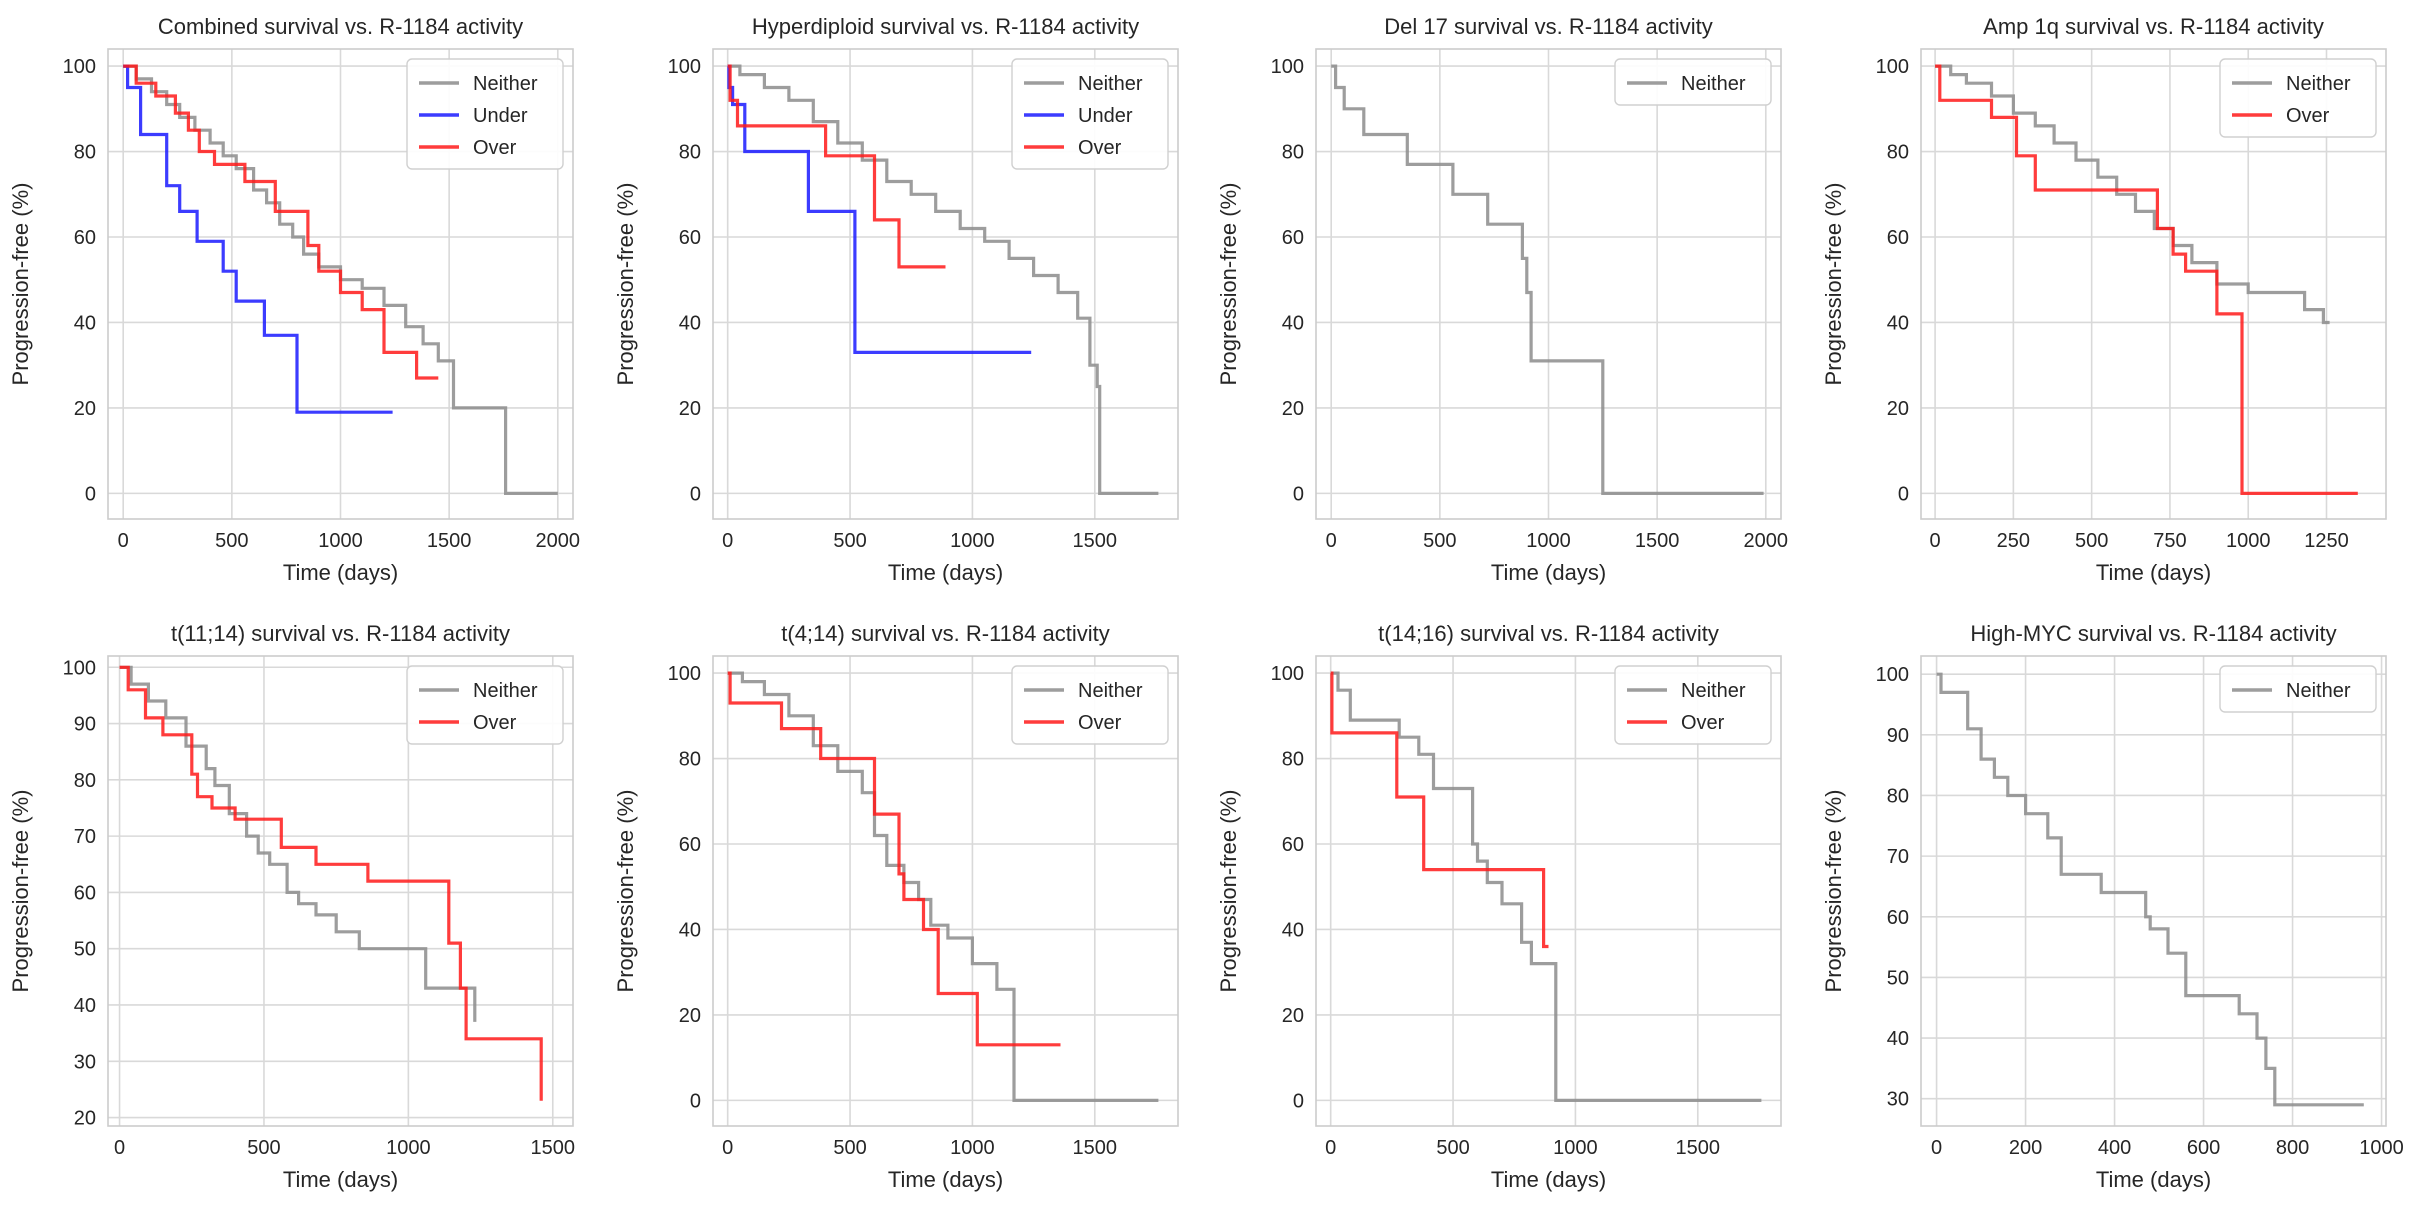 The width and height of the screenshot is (2418, 1218). What do you see at coordinates (2169, 541) in the screenshot?
I see `x-tick-label: 750` at bounding box center [2169, 541].